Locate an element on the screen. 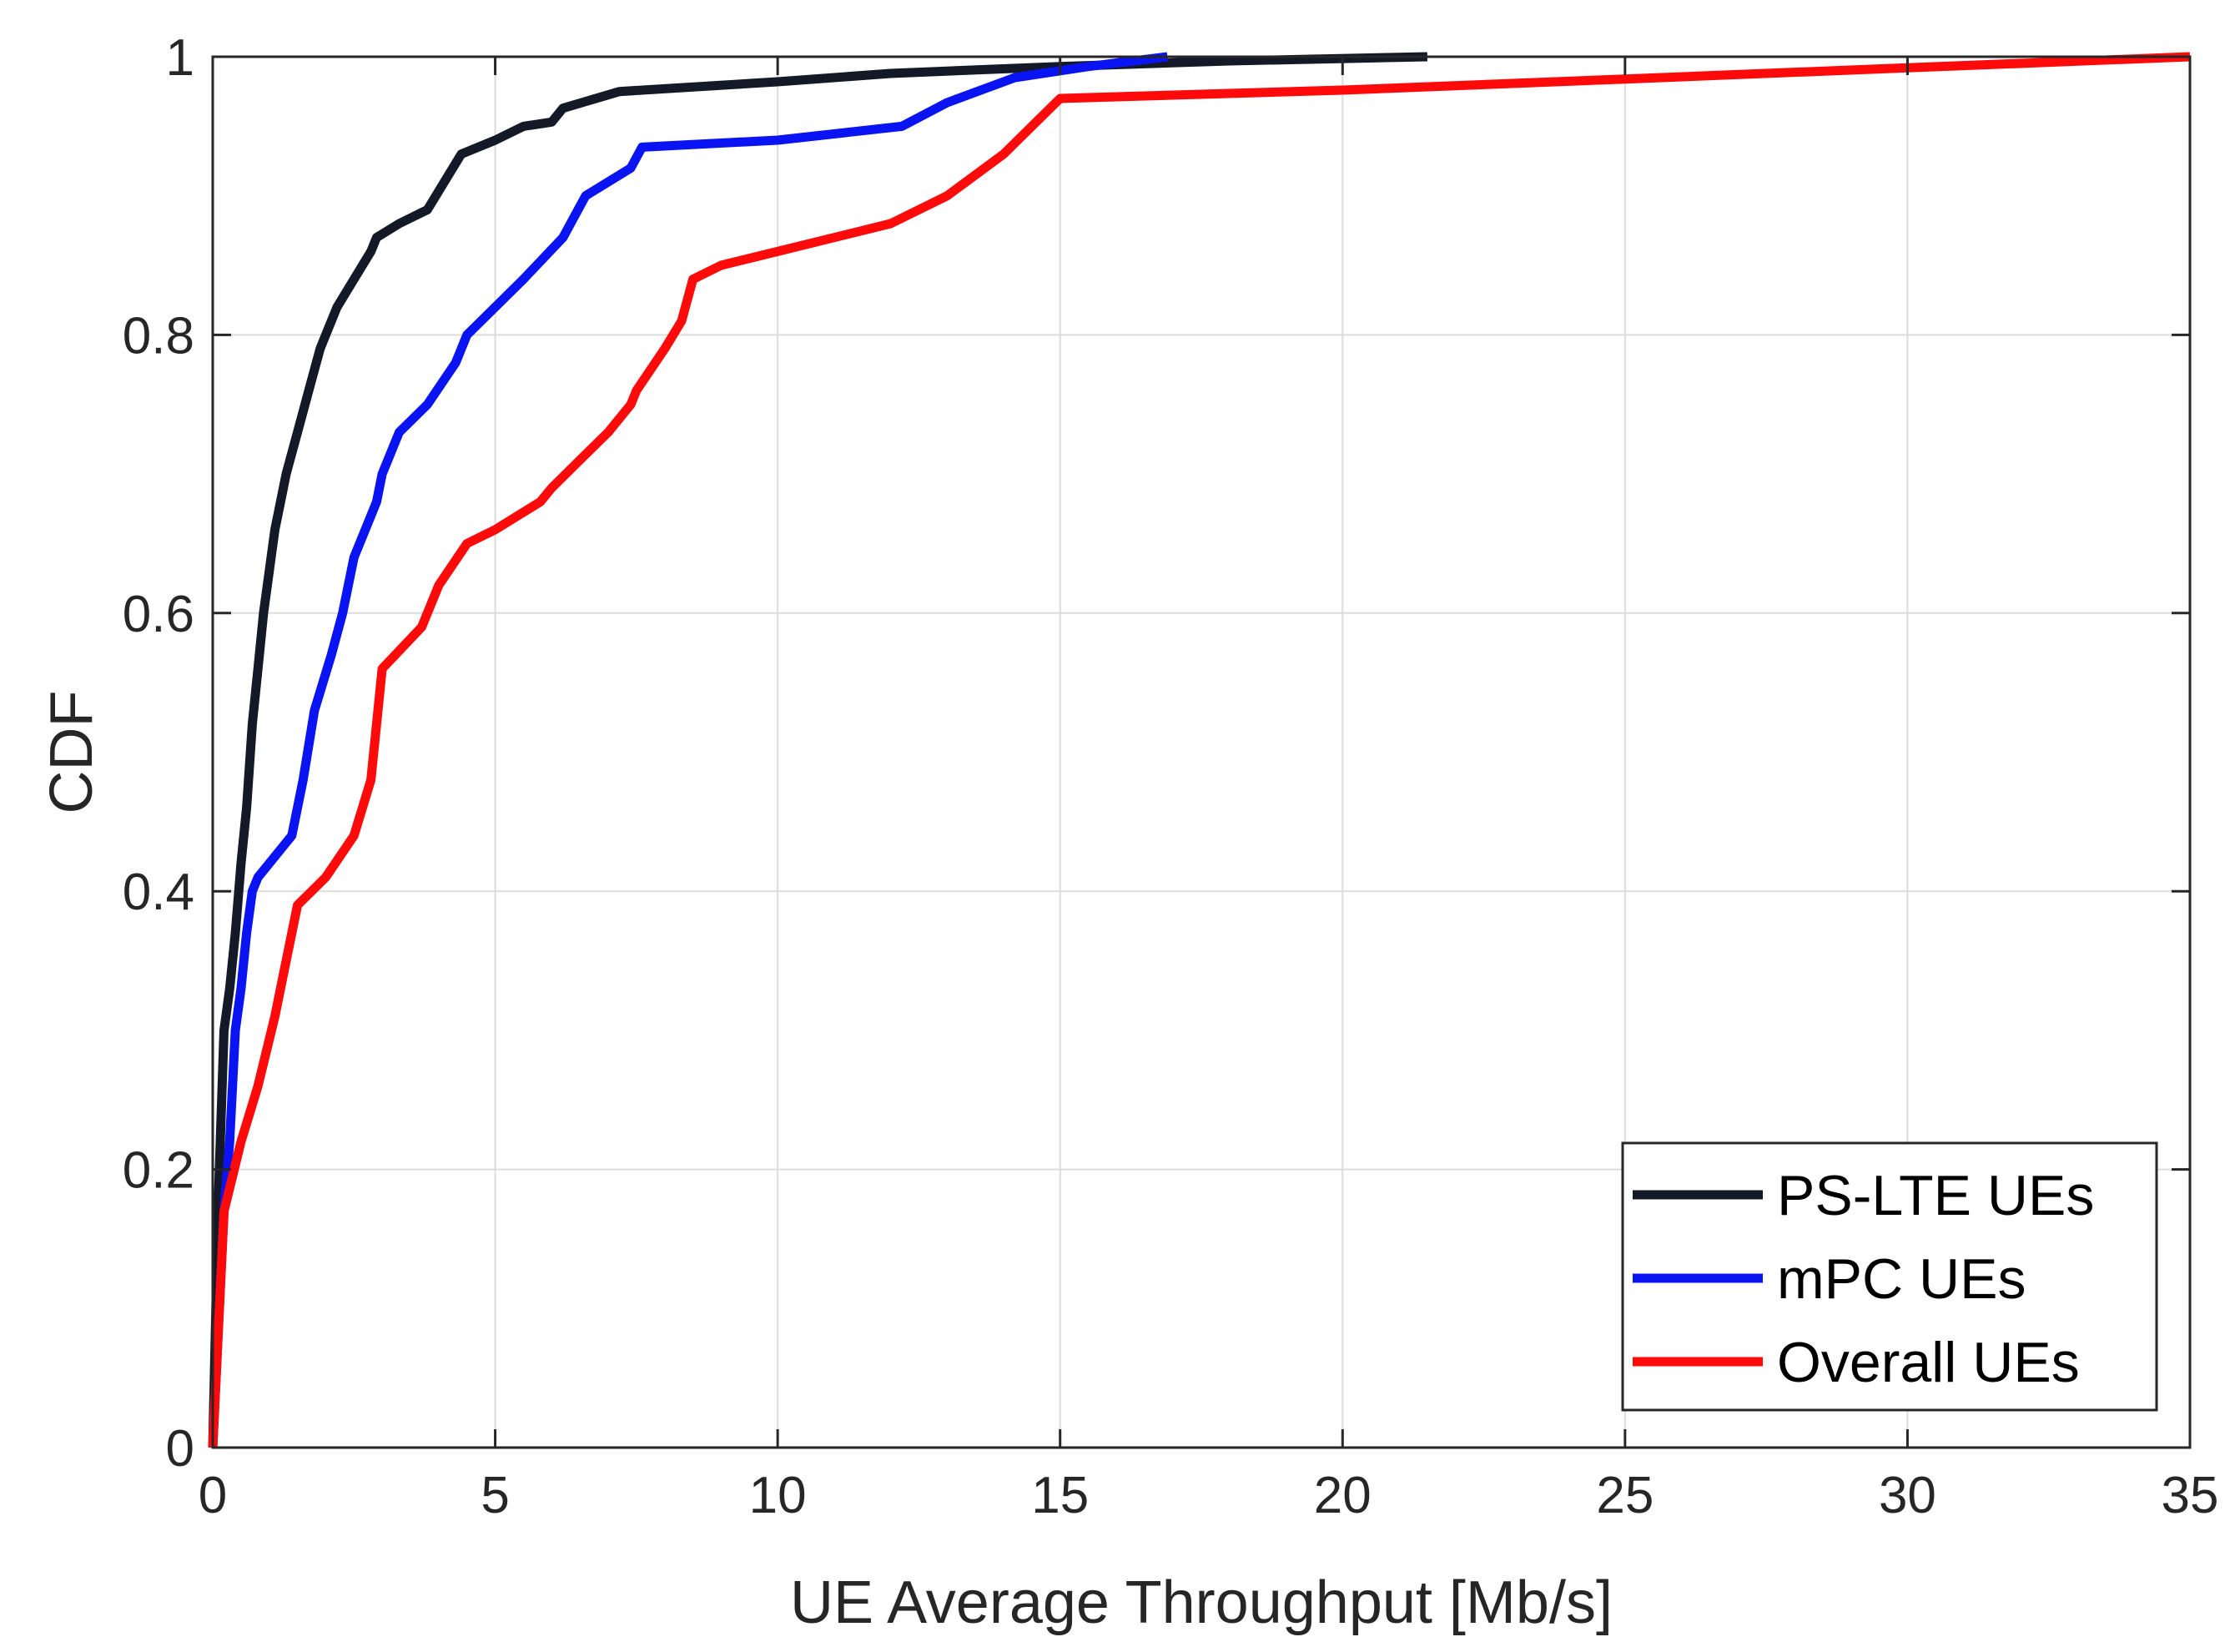 Image resolution: width=2240 pixels, height=1652 pixels. x-tick-label: 25 is located at coordinates (1625, 1496).